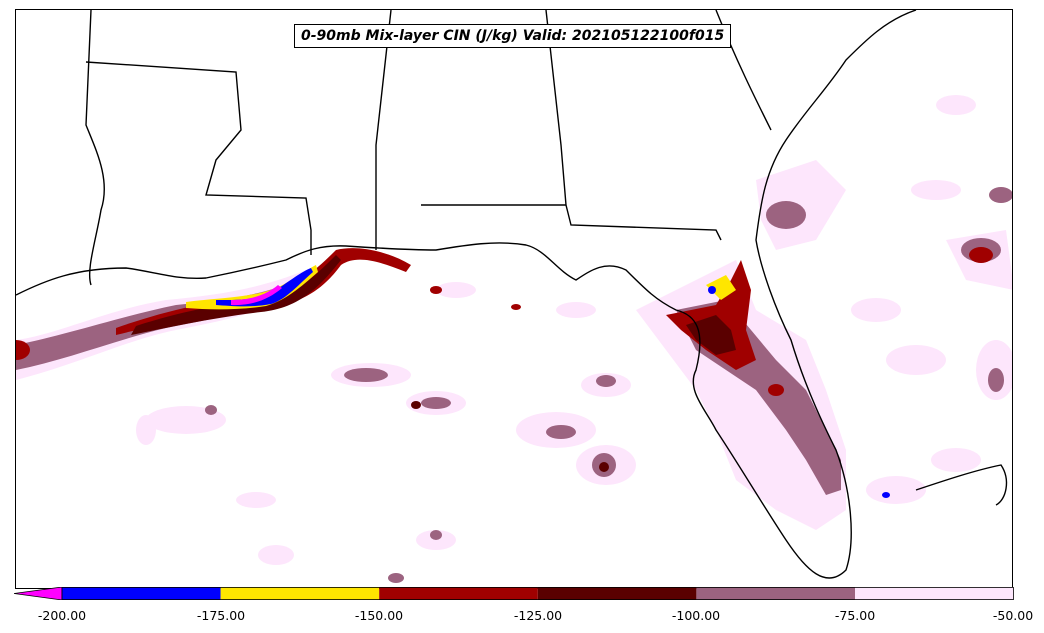  I want to click on colorbar-segment-mauve, so click(775, 593).